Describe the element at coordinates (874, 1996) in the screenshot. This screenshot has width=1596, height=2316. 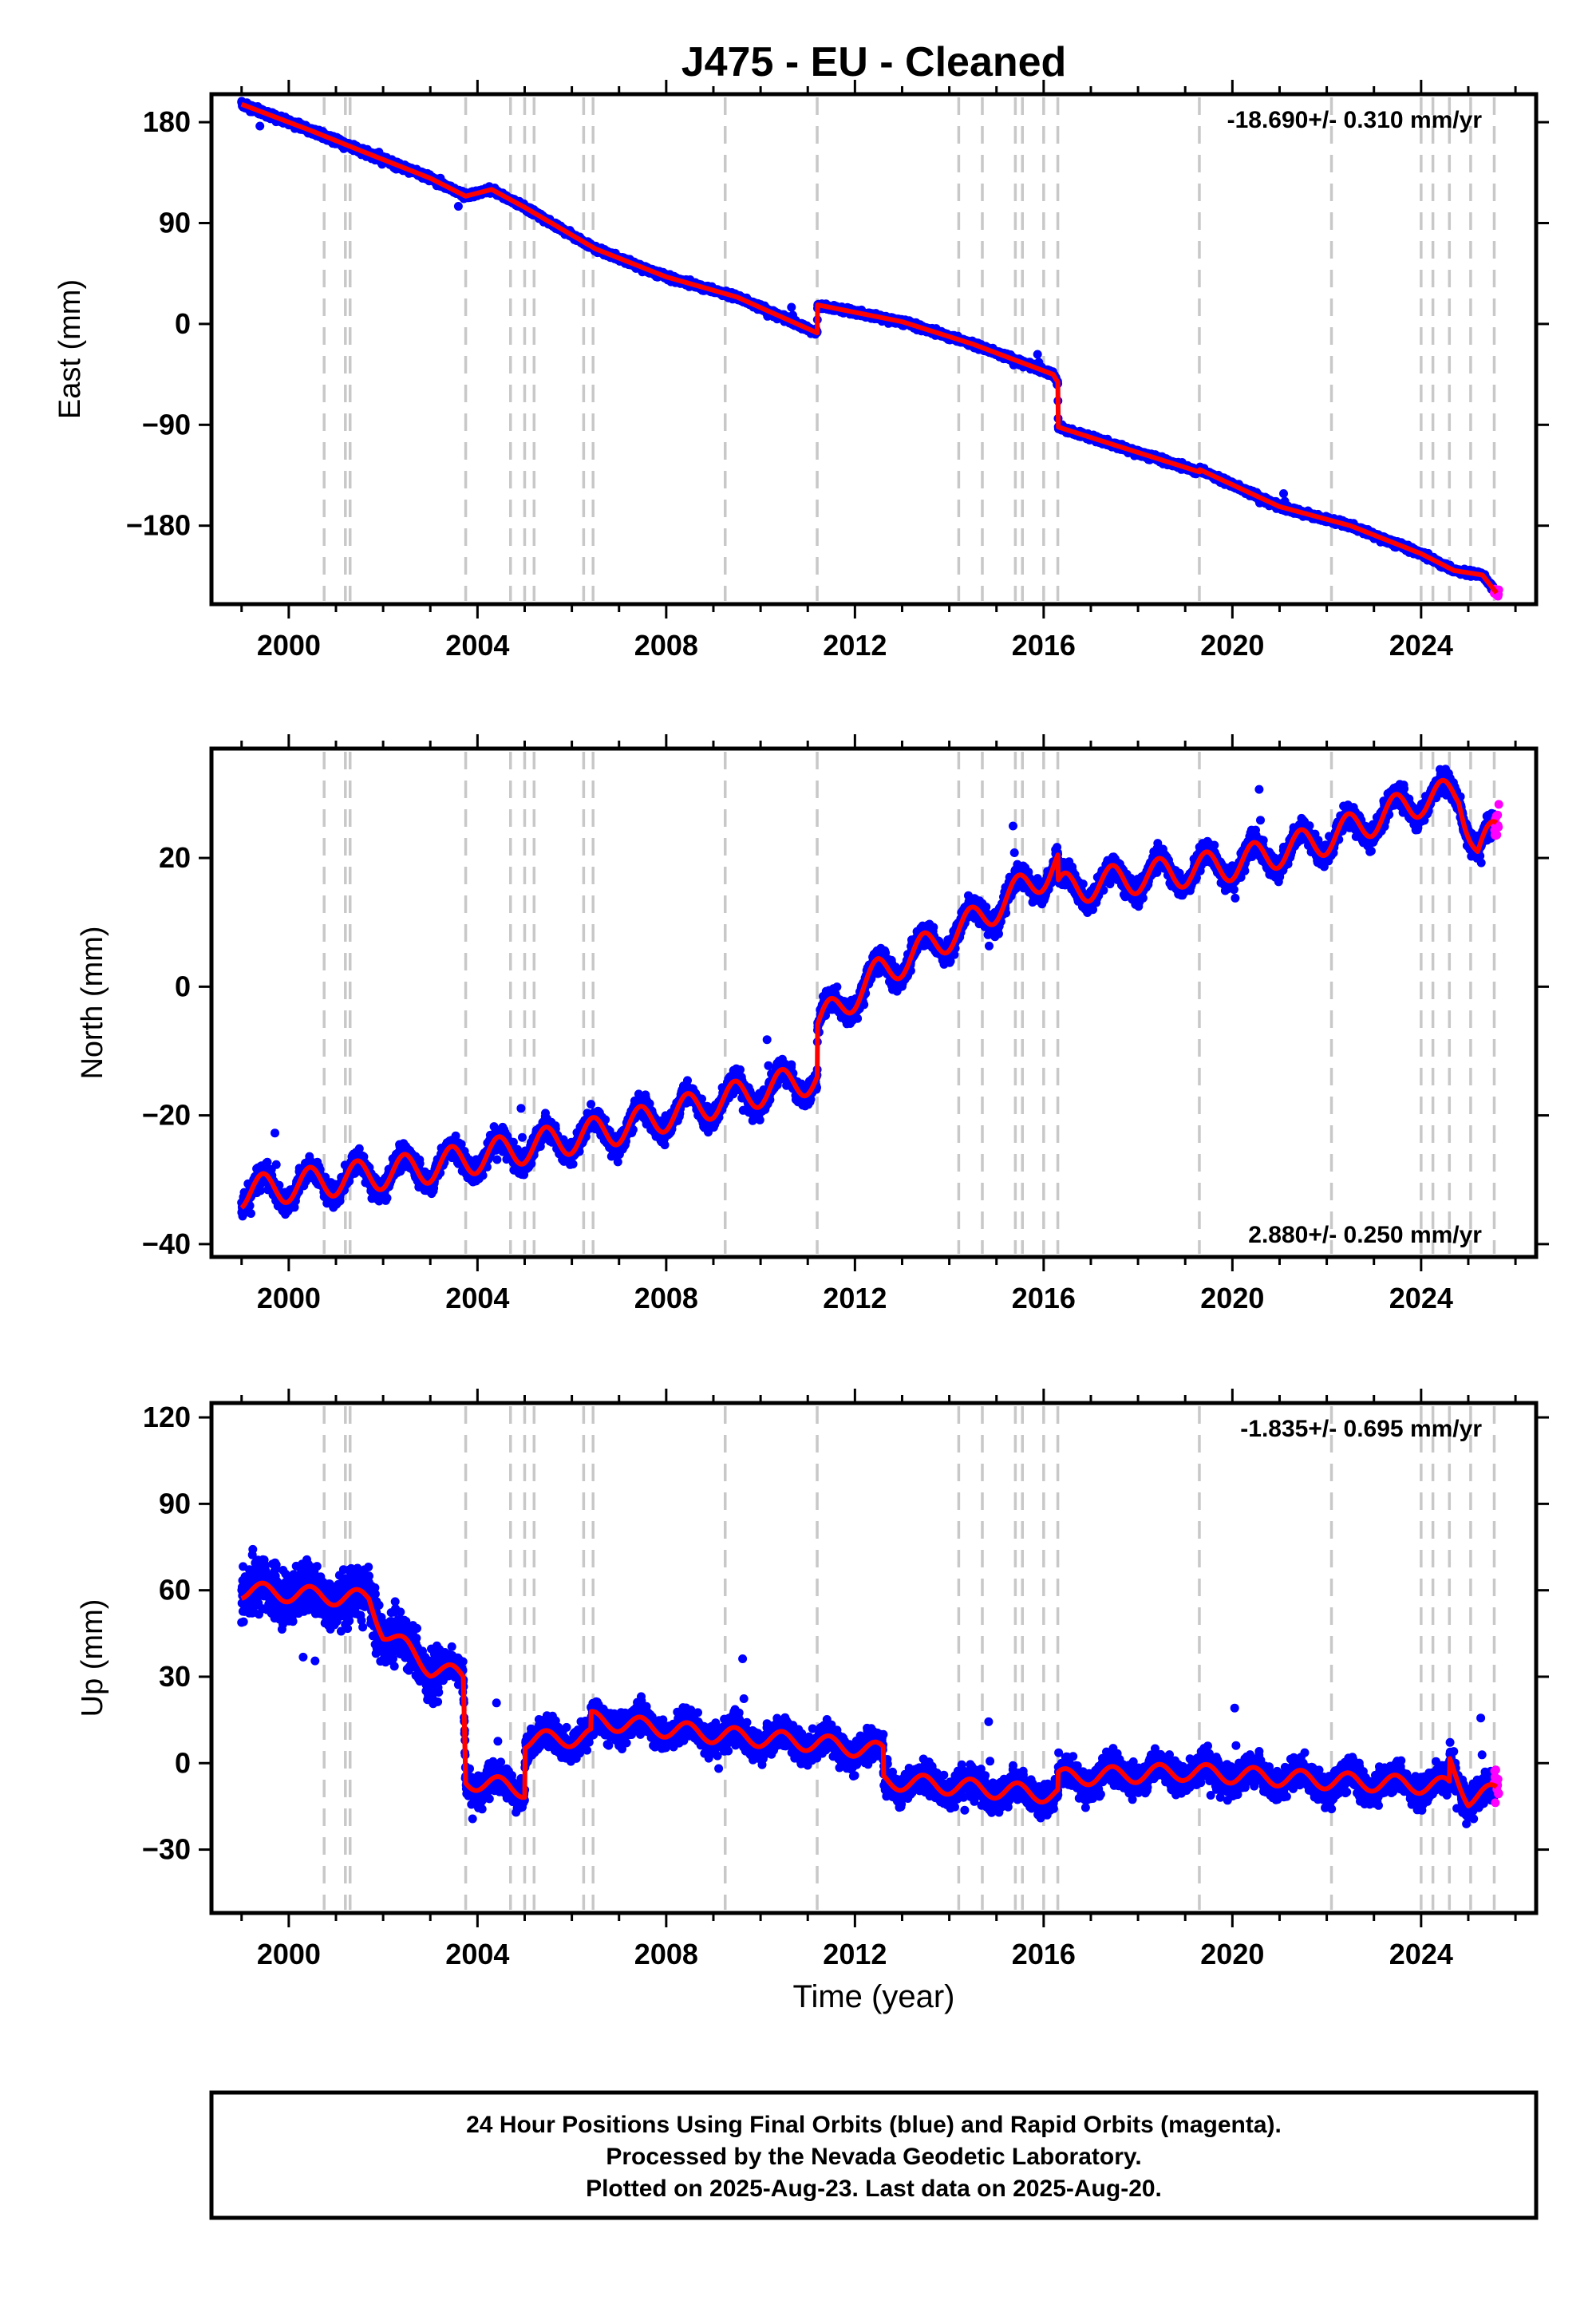
I see `x-axis-label: Time (year)` at that location.